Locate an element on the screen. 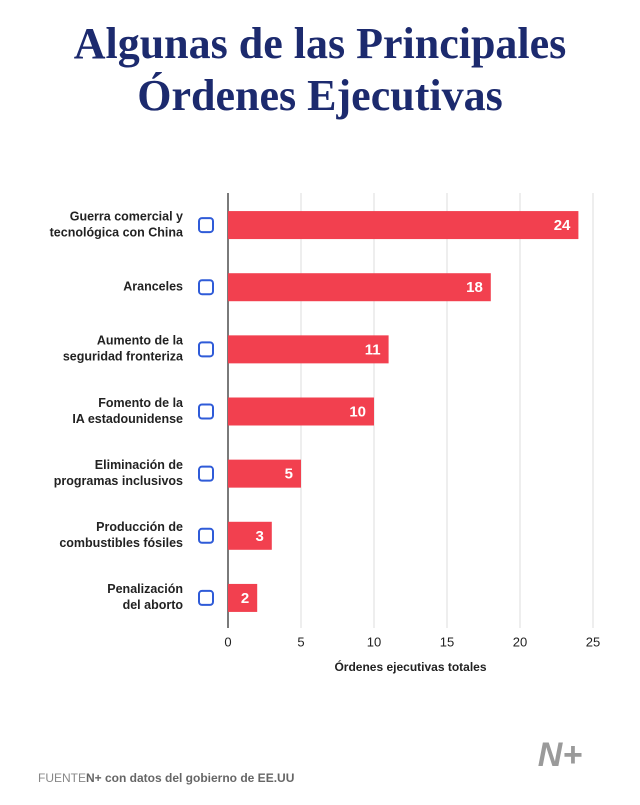  y-tick-label: del aborto is located at coordinates (153, 605).